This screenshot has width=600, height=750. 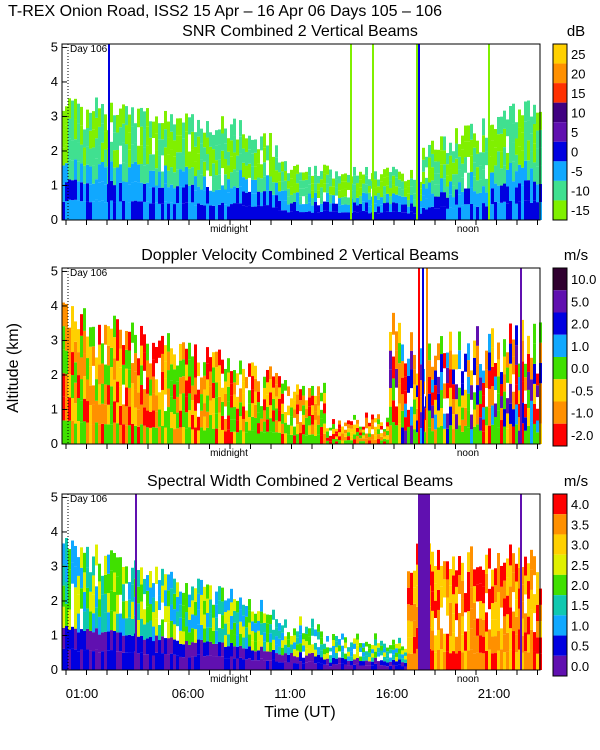 What do you see at coordinates (489, 132) in the screenshot?
I see `spike-streak` at bounding box center [489, 132].